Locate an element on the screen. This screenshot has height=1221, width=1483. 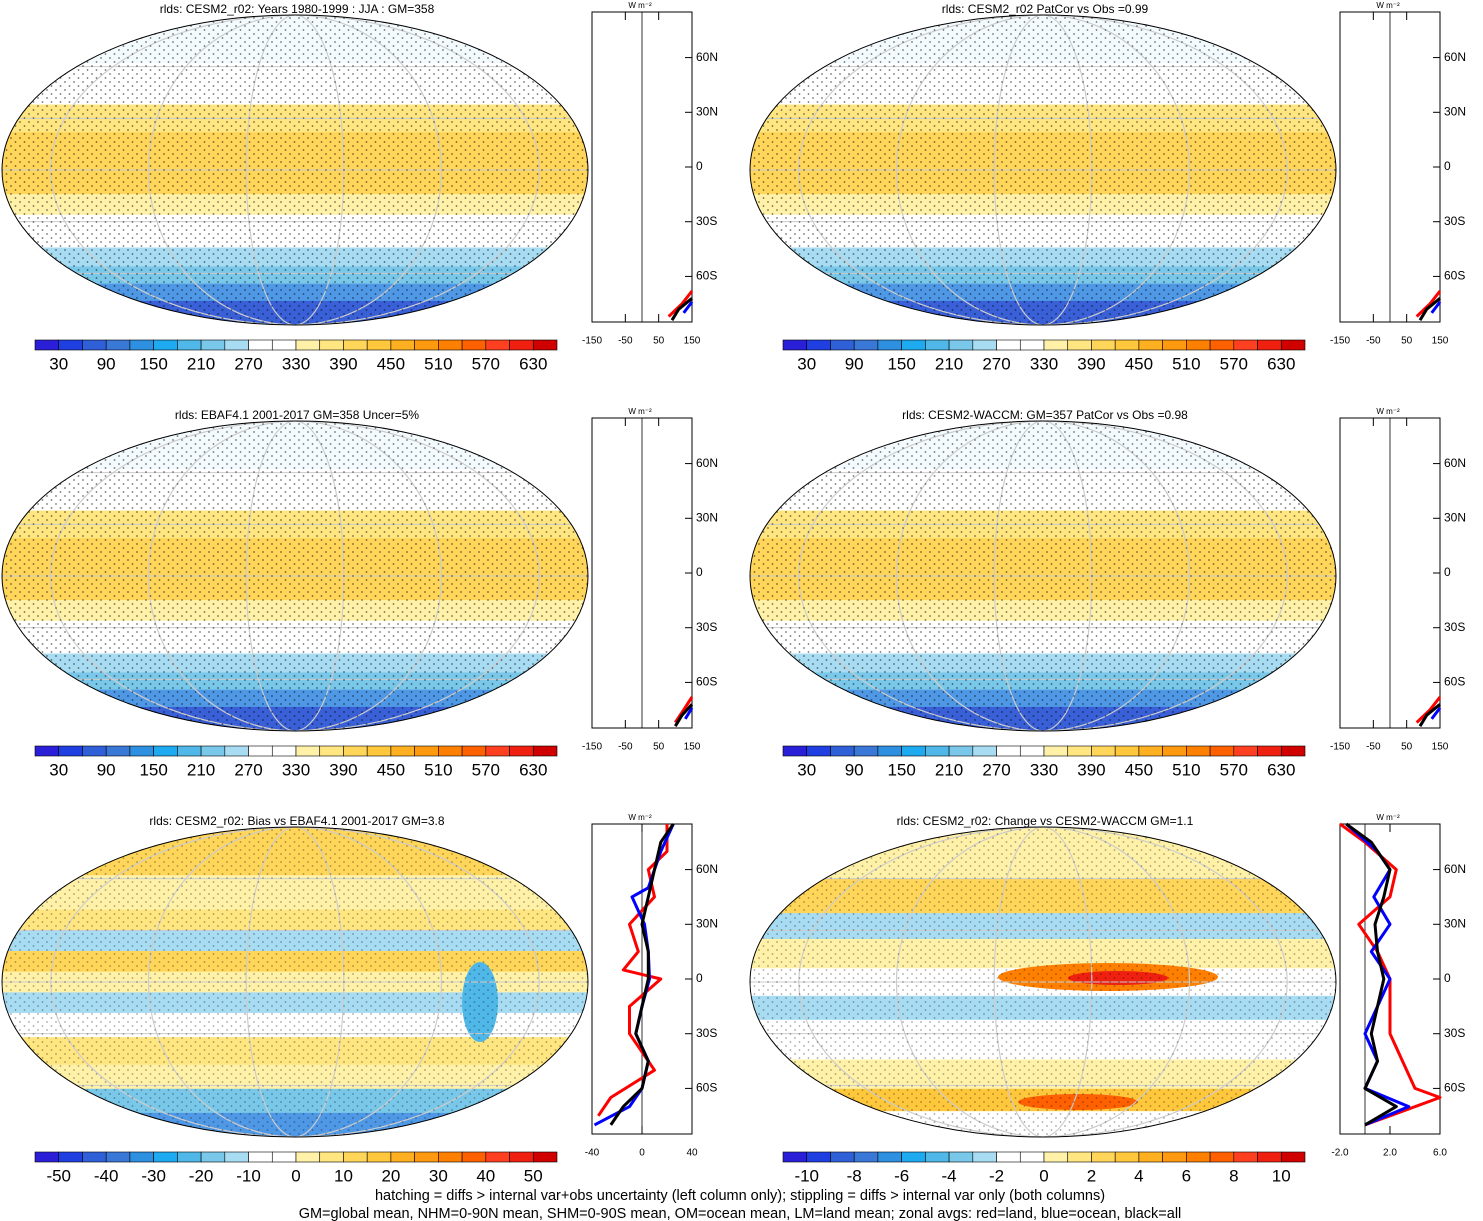
colorbar-label: -8 is located at coordinates (854, 1175).